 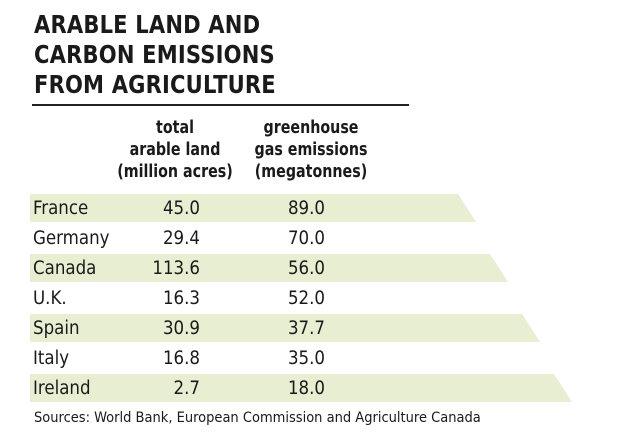 I want to click on arable-land-value: 16.8, so click(x=181, y=358).